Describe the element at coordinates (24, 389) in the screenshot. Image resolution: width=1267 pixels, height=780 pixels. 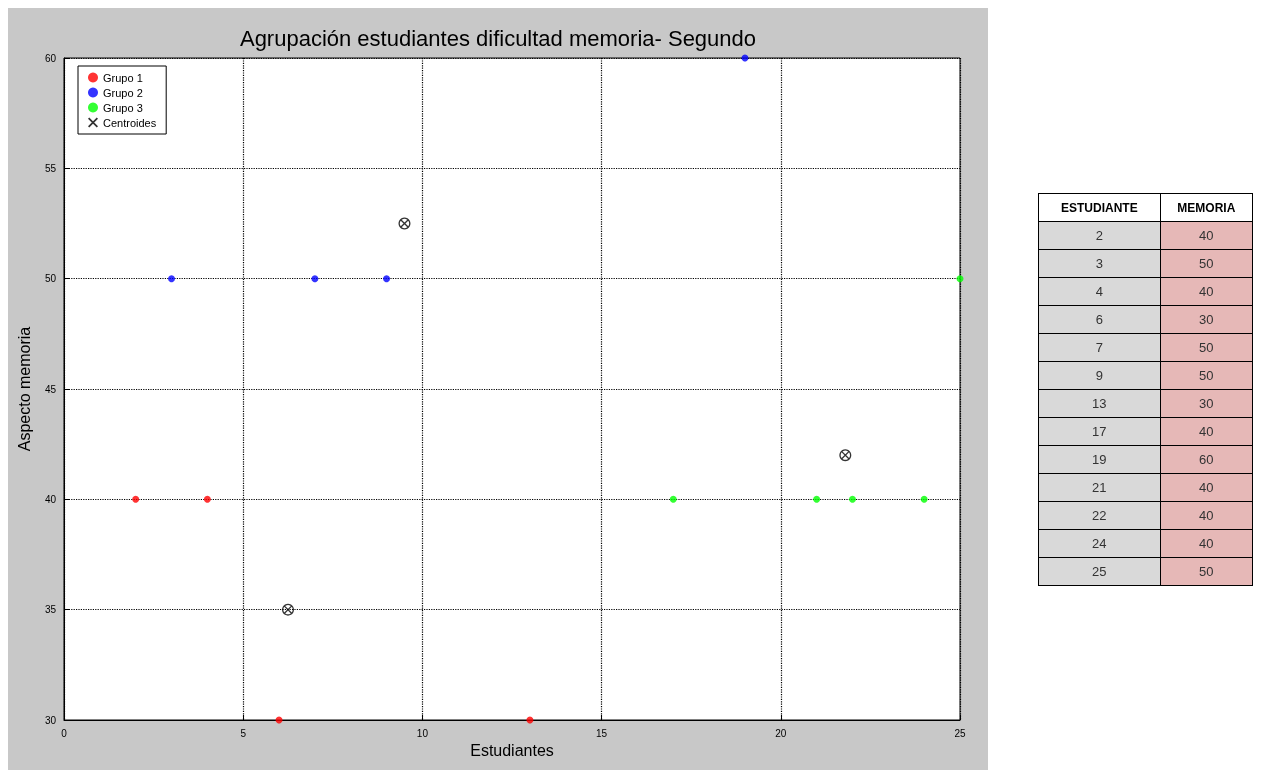
I see `y-axis-title: Aspecto memoria` at that location.